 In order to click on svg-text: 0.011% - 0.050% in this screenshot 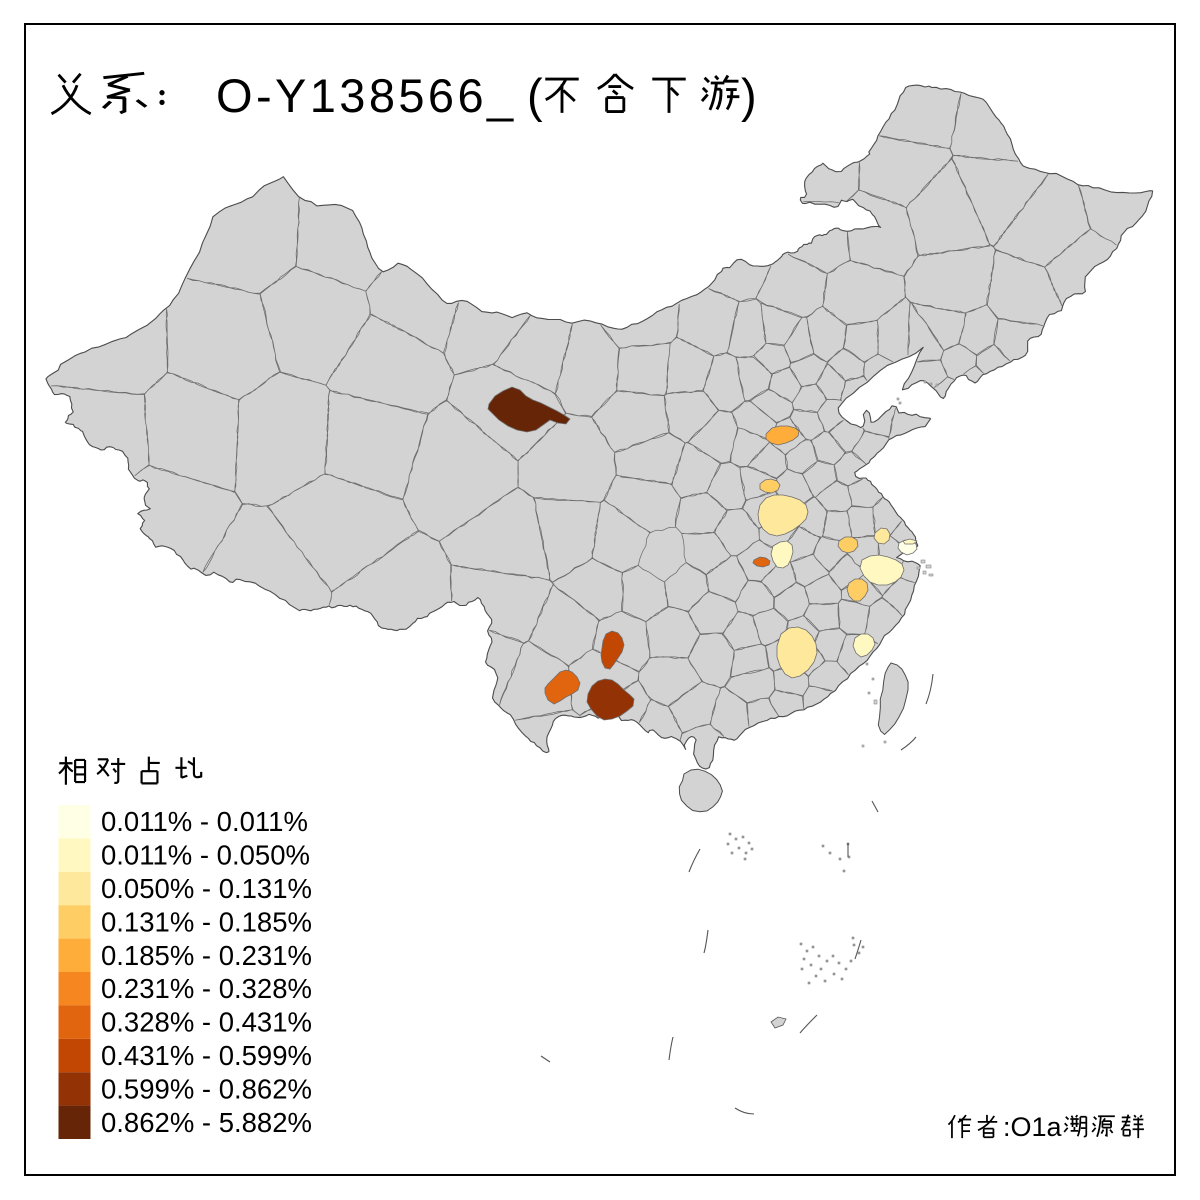, I will do `click(205, 855)`.